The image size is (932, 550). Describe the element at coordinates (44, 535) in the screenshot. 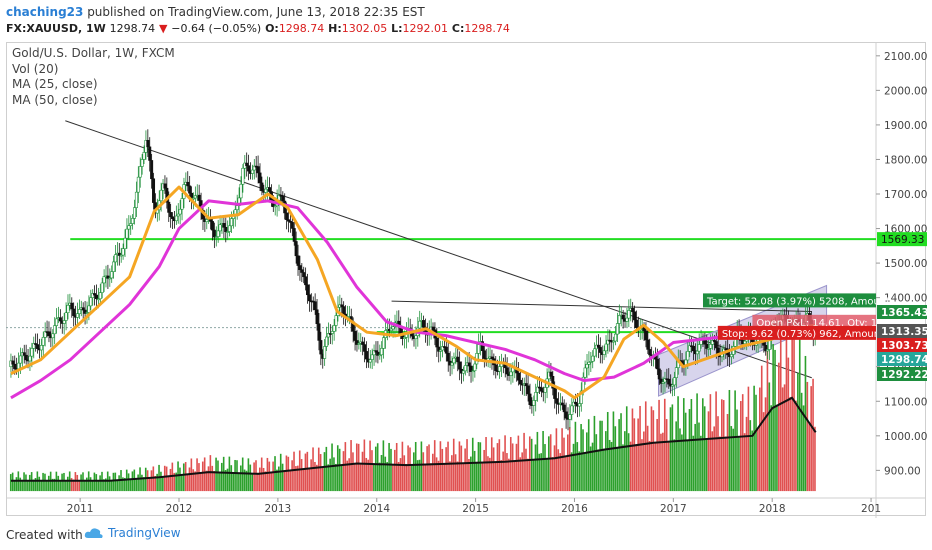

I see `created-with-text: Created with` at that location.